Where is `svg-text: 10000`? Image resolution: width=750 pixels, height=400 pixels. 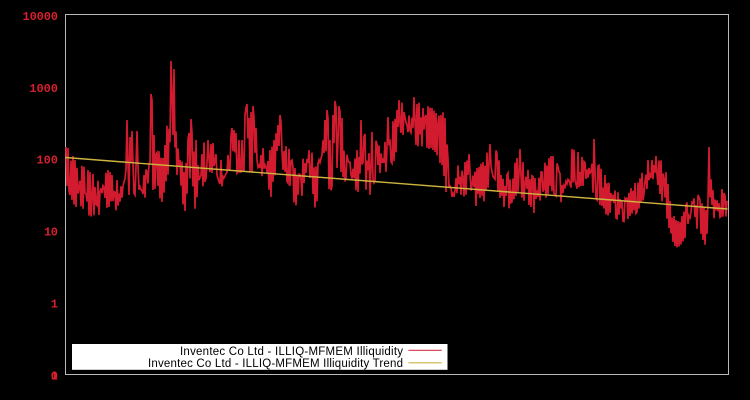
svg-text: 10000 is located at coordinates (41, 17).